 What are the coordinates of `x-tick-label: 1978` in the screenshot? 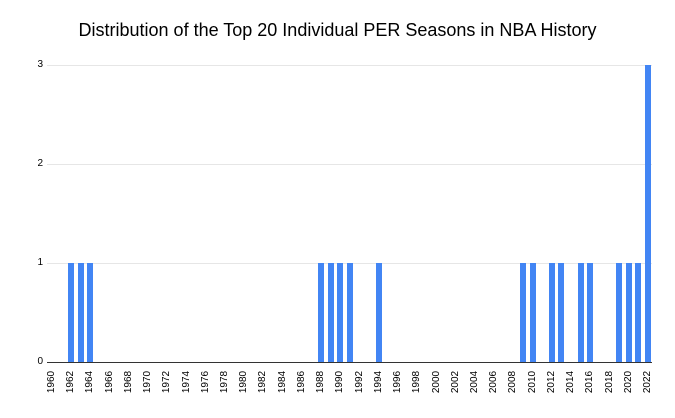 It's located at (225, 382).